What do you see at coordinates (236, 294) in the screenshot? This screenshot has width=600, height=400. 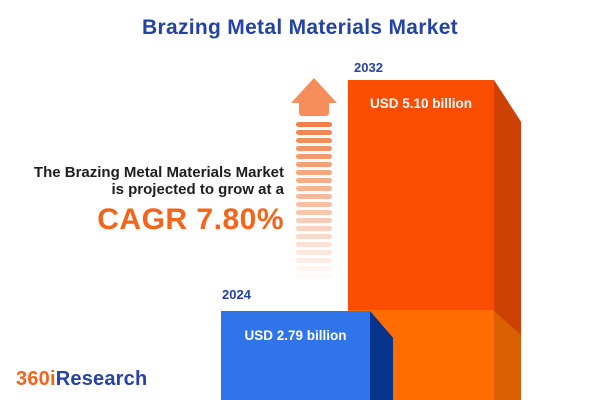 I see `bar-2024-year-label: 2024` at bounding box center [236, 294].